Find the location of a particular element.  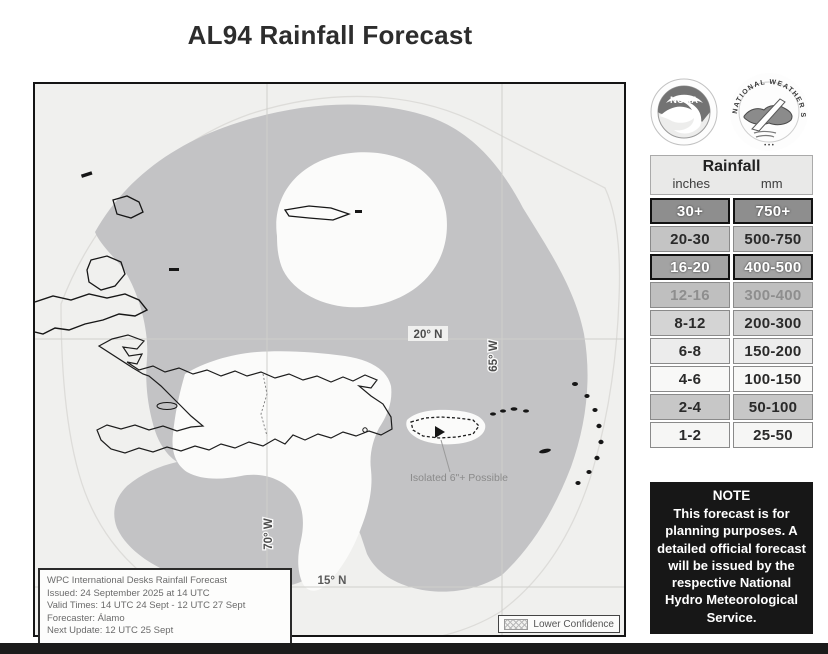

agency-logos: NOAA NATIONAL WEATHER SERVICE • • • is located at coordinates (733, 111).